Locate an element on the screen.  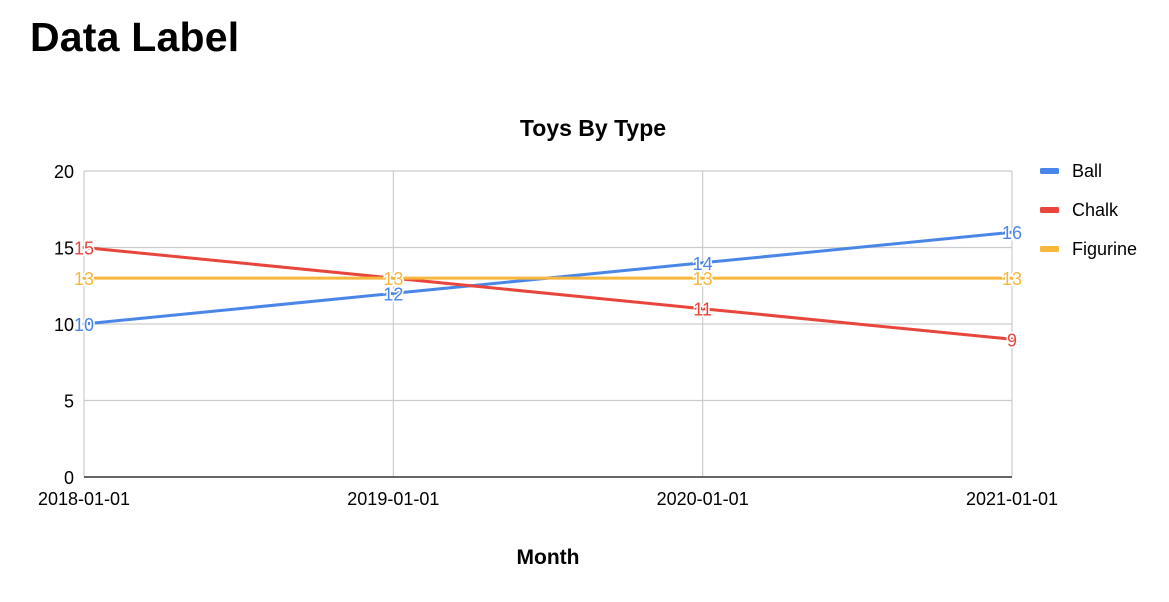
chart-title: Toys By Type is located at coordinates (593, 128).